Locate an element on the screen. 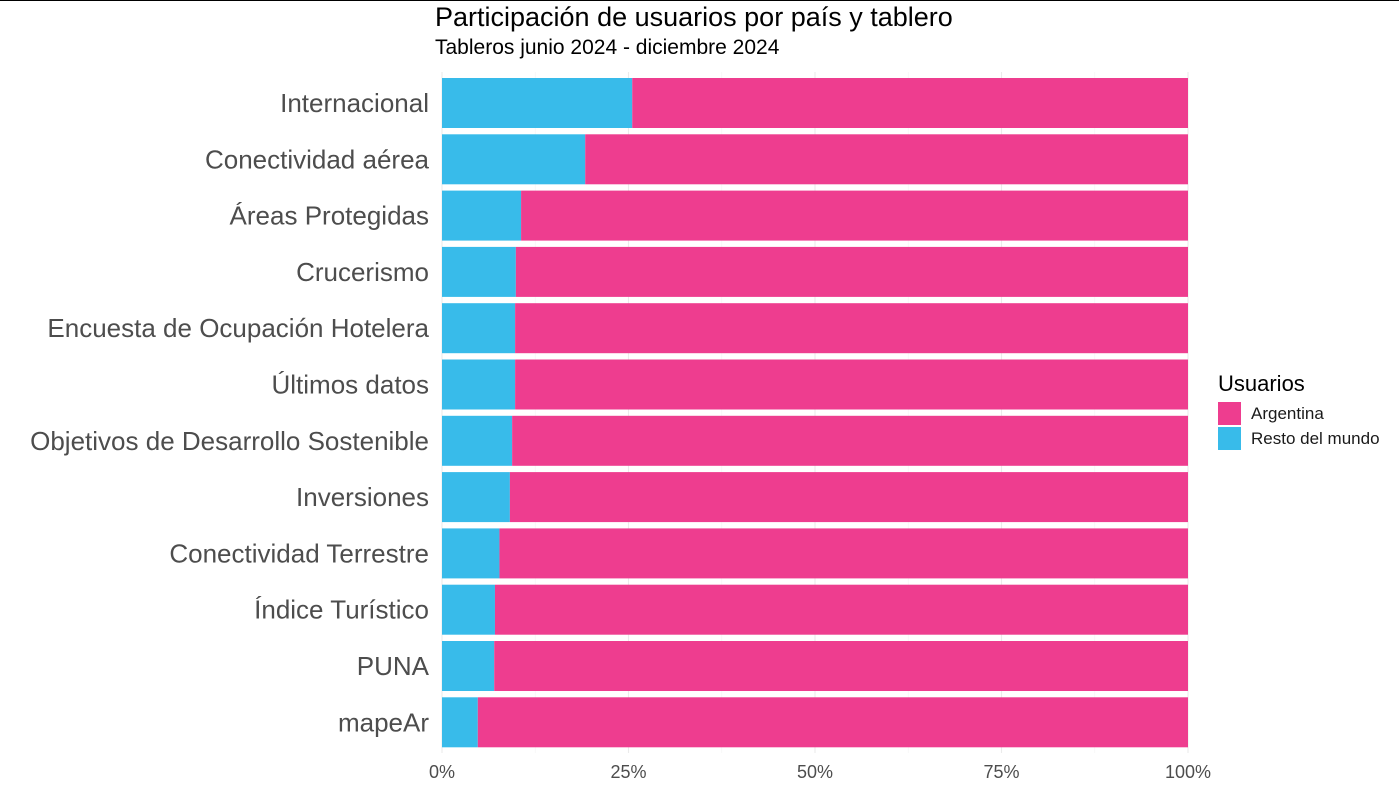 This screenshot has width=1399, height=809. bar-resto-del-mundo: Crucerismo — Resto del mundo: 9.9% is located at coordinates (479, 271).